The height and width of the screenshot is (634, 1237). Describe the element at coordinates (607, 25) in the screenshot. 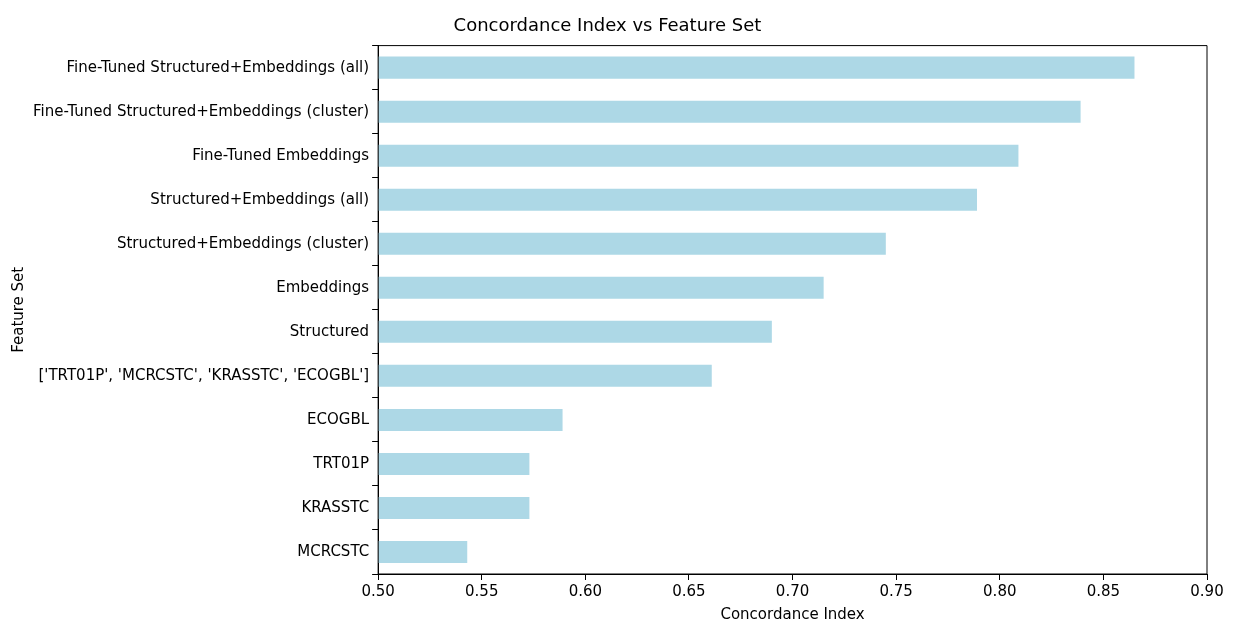

I see `chart-title: Concordance Index vs Feature Set` at that location.